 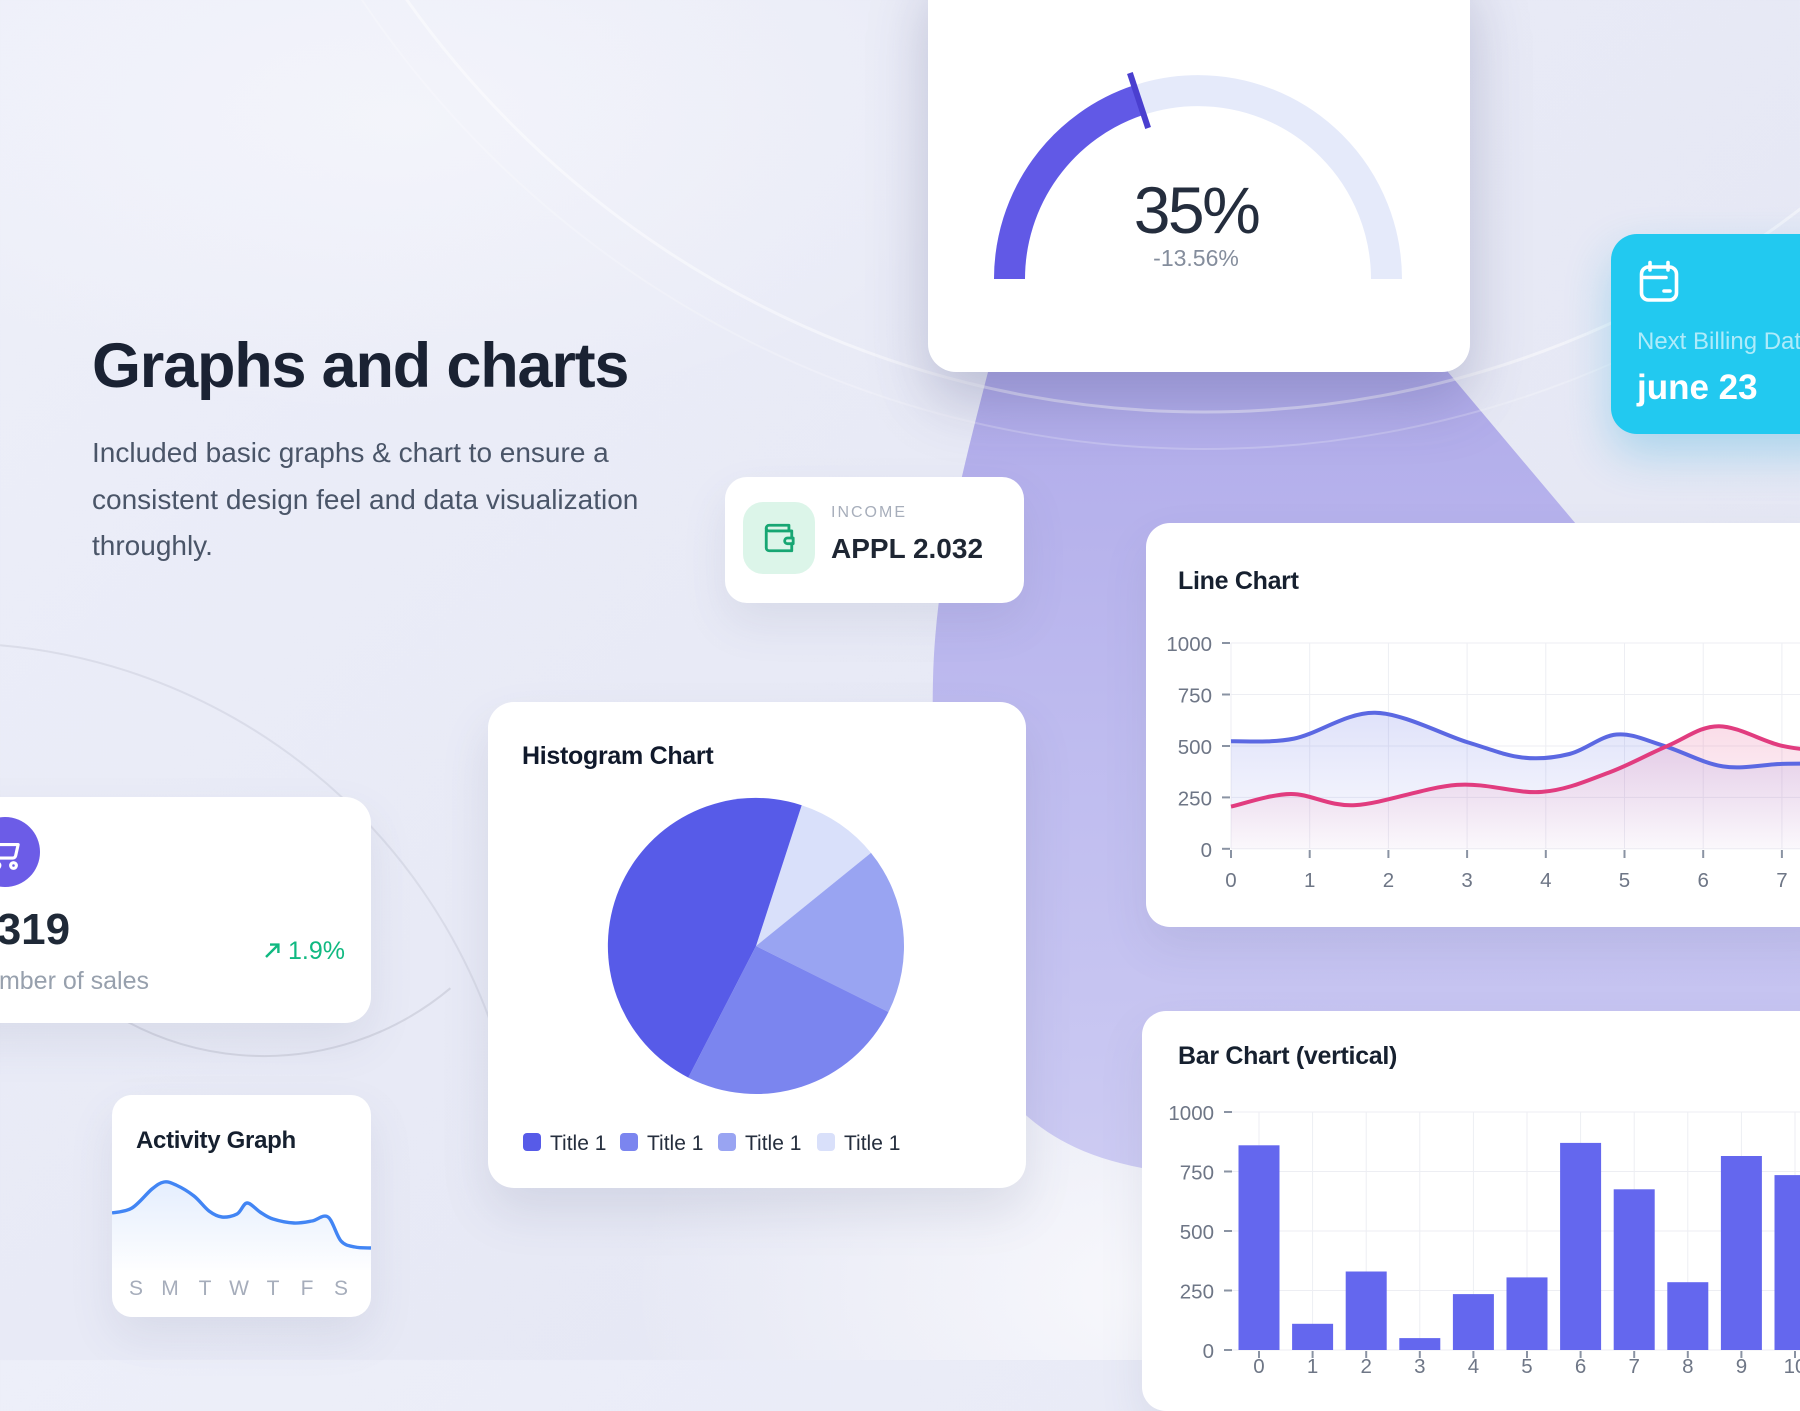 I want to click on svg-text: 35%, so click(x=1196, y=210).